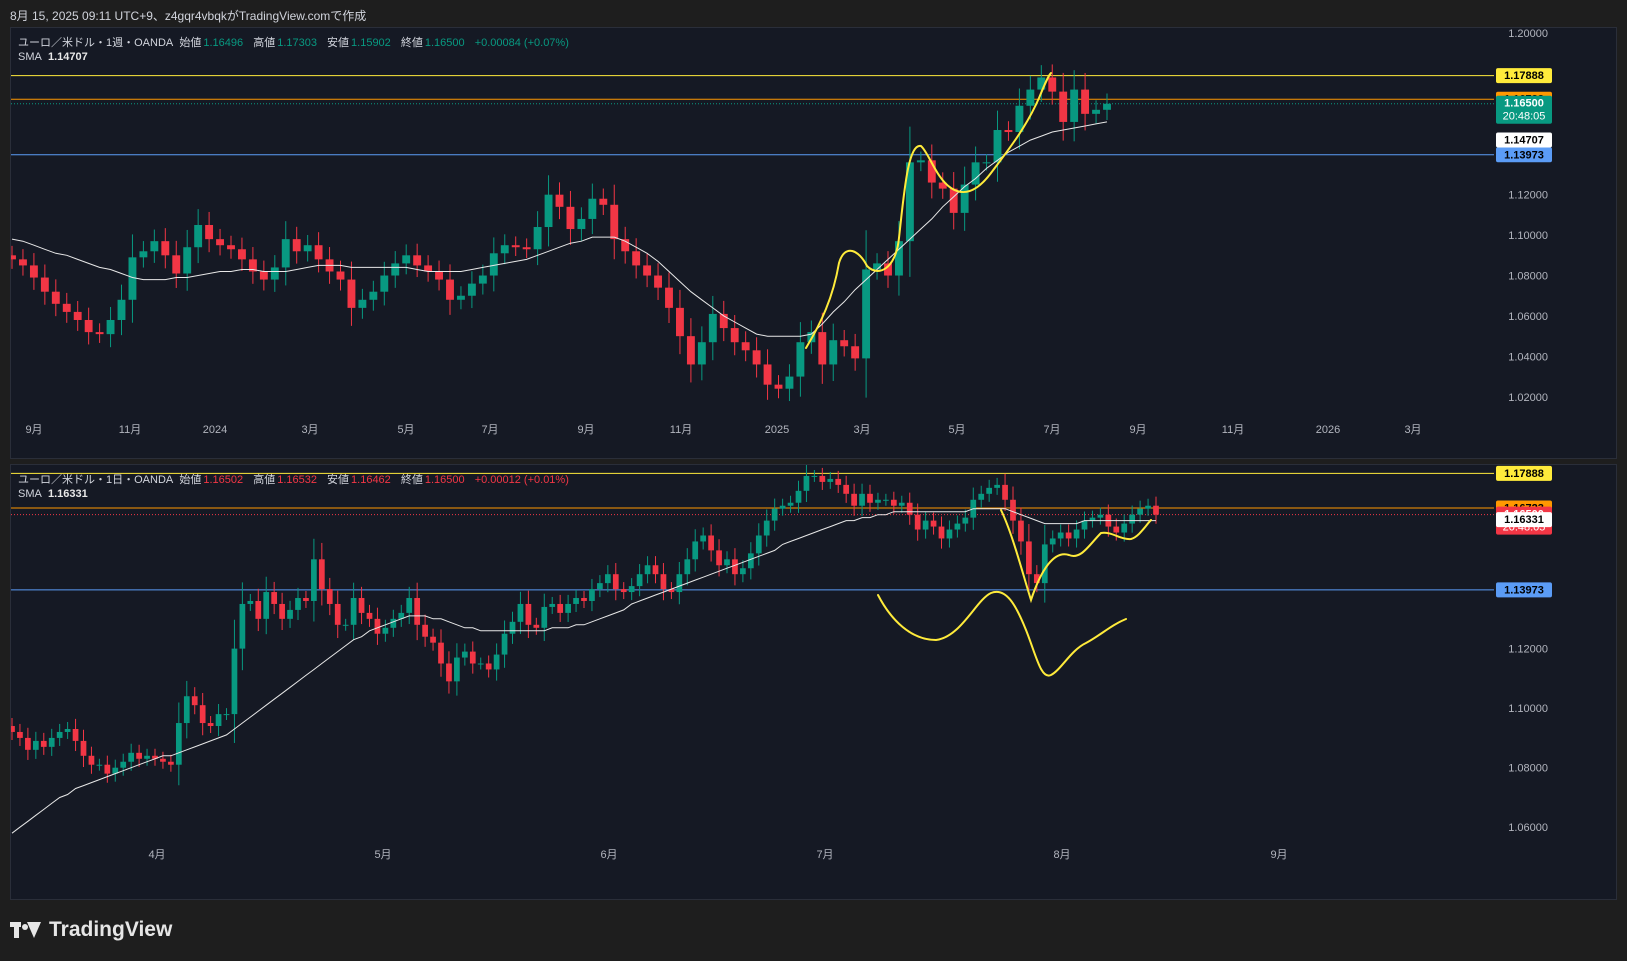 Image resolution: width=1627 pixels, height=961 pixels. What do you see at coordinates (297, 480) in the screenshot?
I see `daily-high: 1.16532` at bounding box center [297, 480].